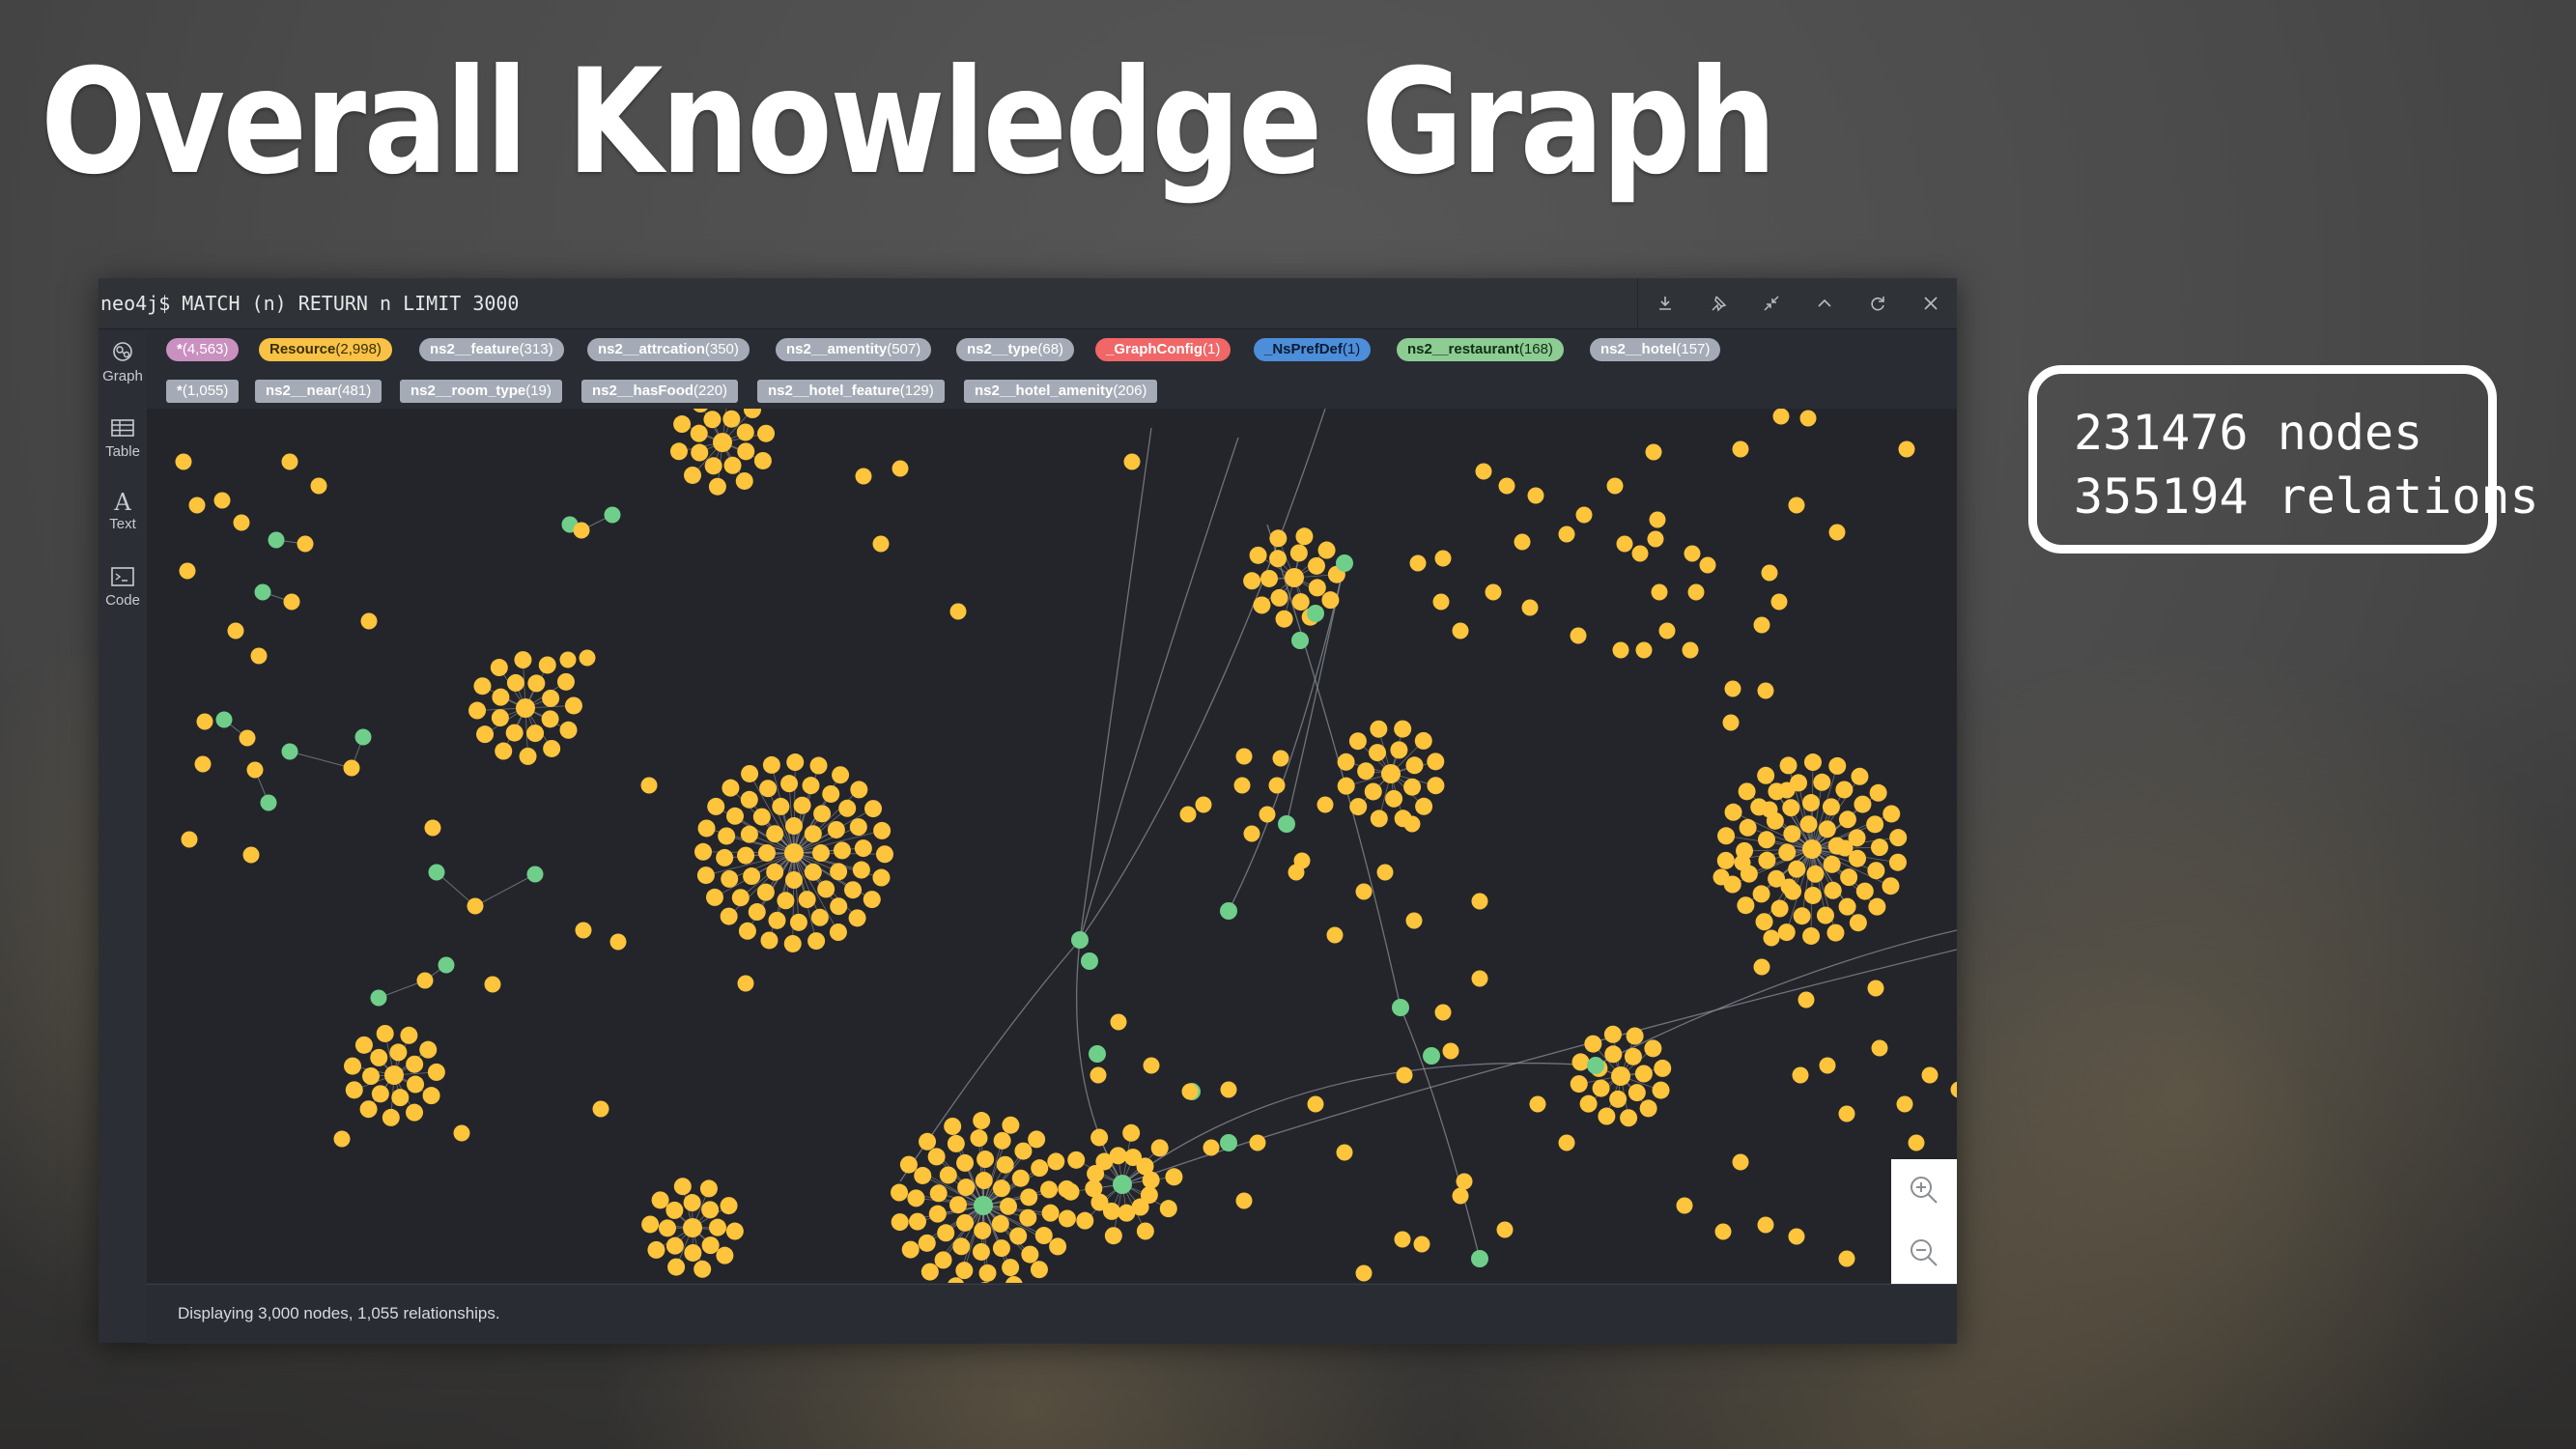 The height and width of the screenshot is (1449, 2576). What do you see at coordinates (1824, 303) in the screenshot?
I see `chevron-up-icon` at bounding box center [1824, 303].